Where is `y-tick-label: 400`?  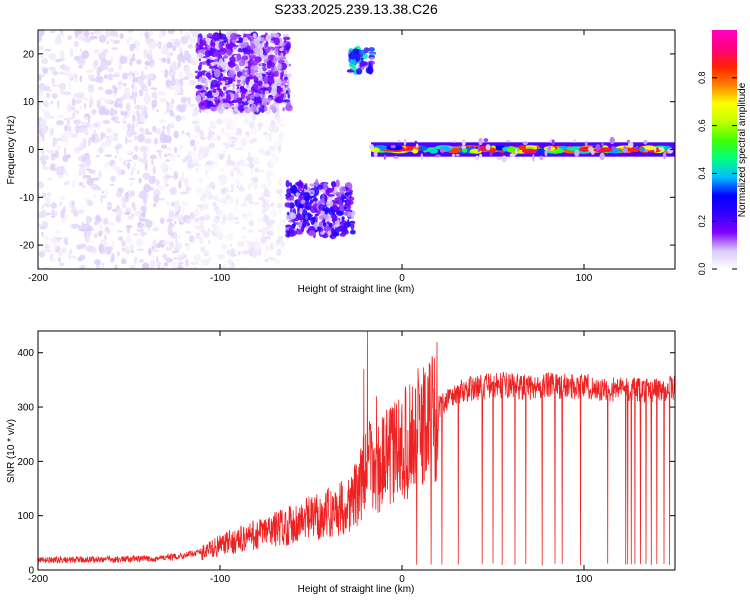
y-tick-label: 400 is located at coordinates (25, 353).